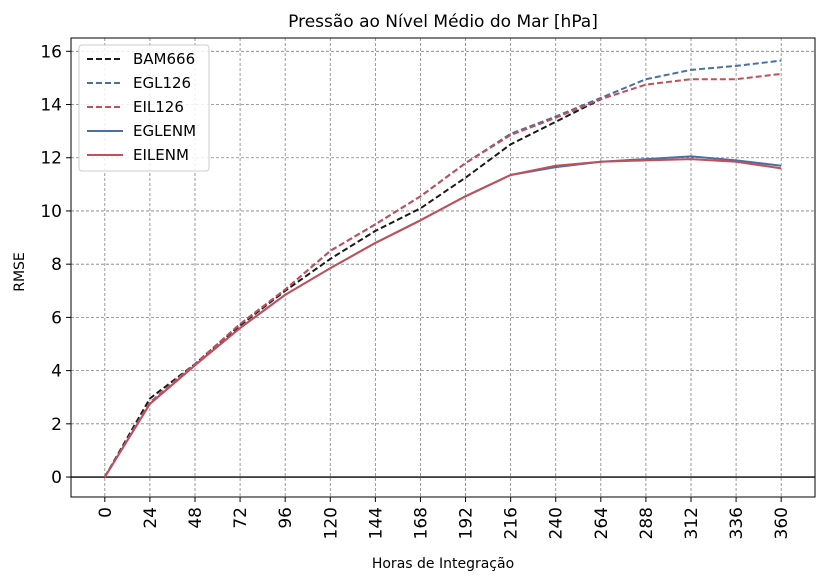  What do you see at coordinates (286, 518) in the screenshot?
I see `x-tick-label: 96` at bounding box center [286, 518].